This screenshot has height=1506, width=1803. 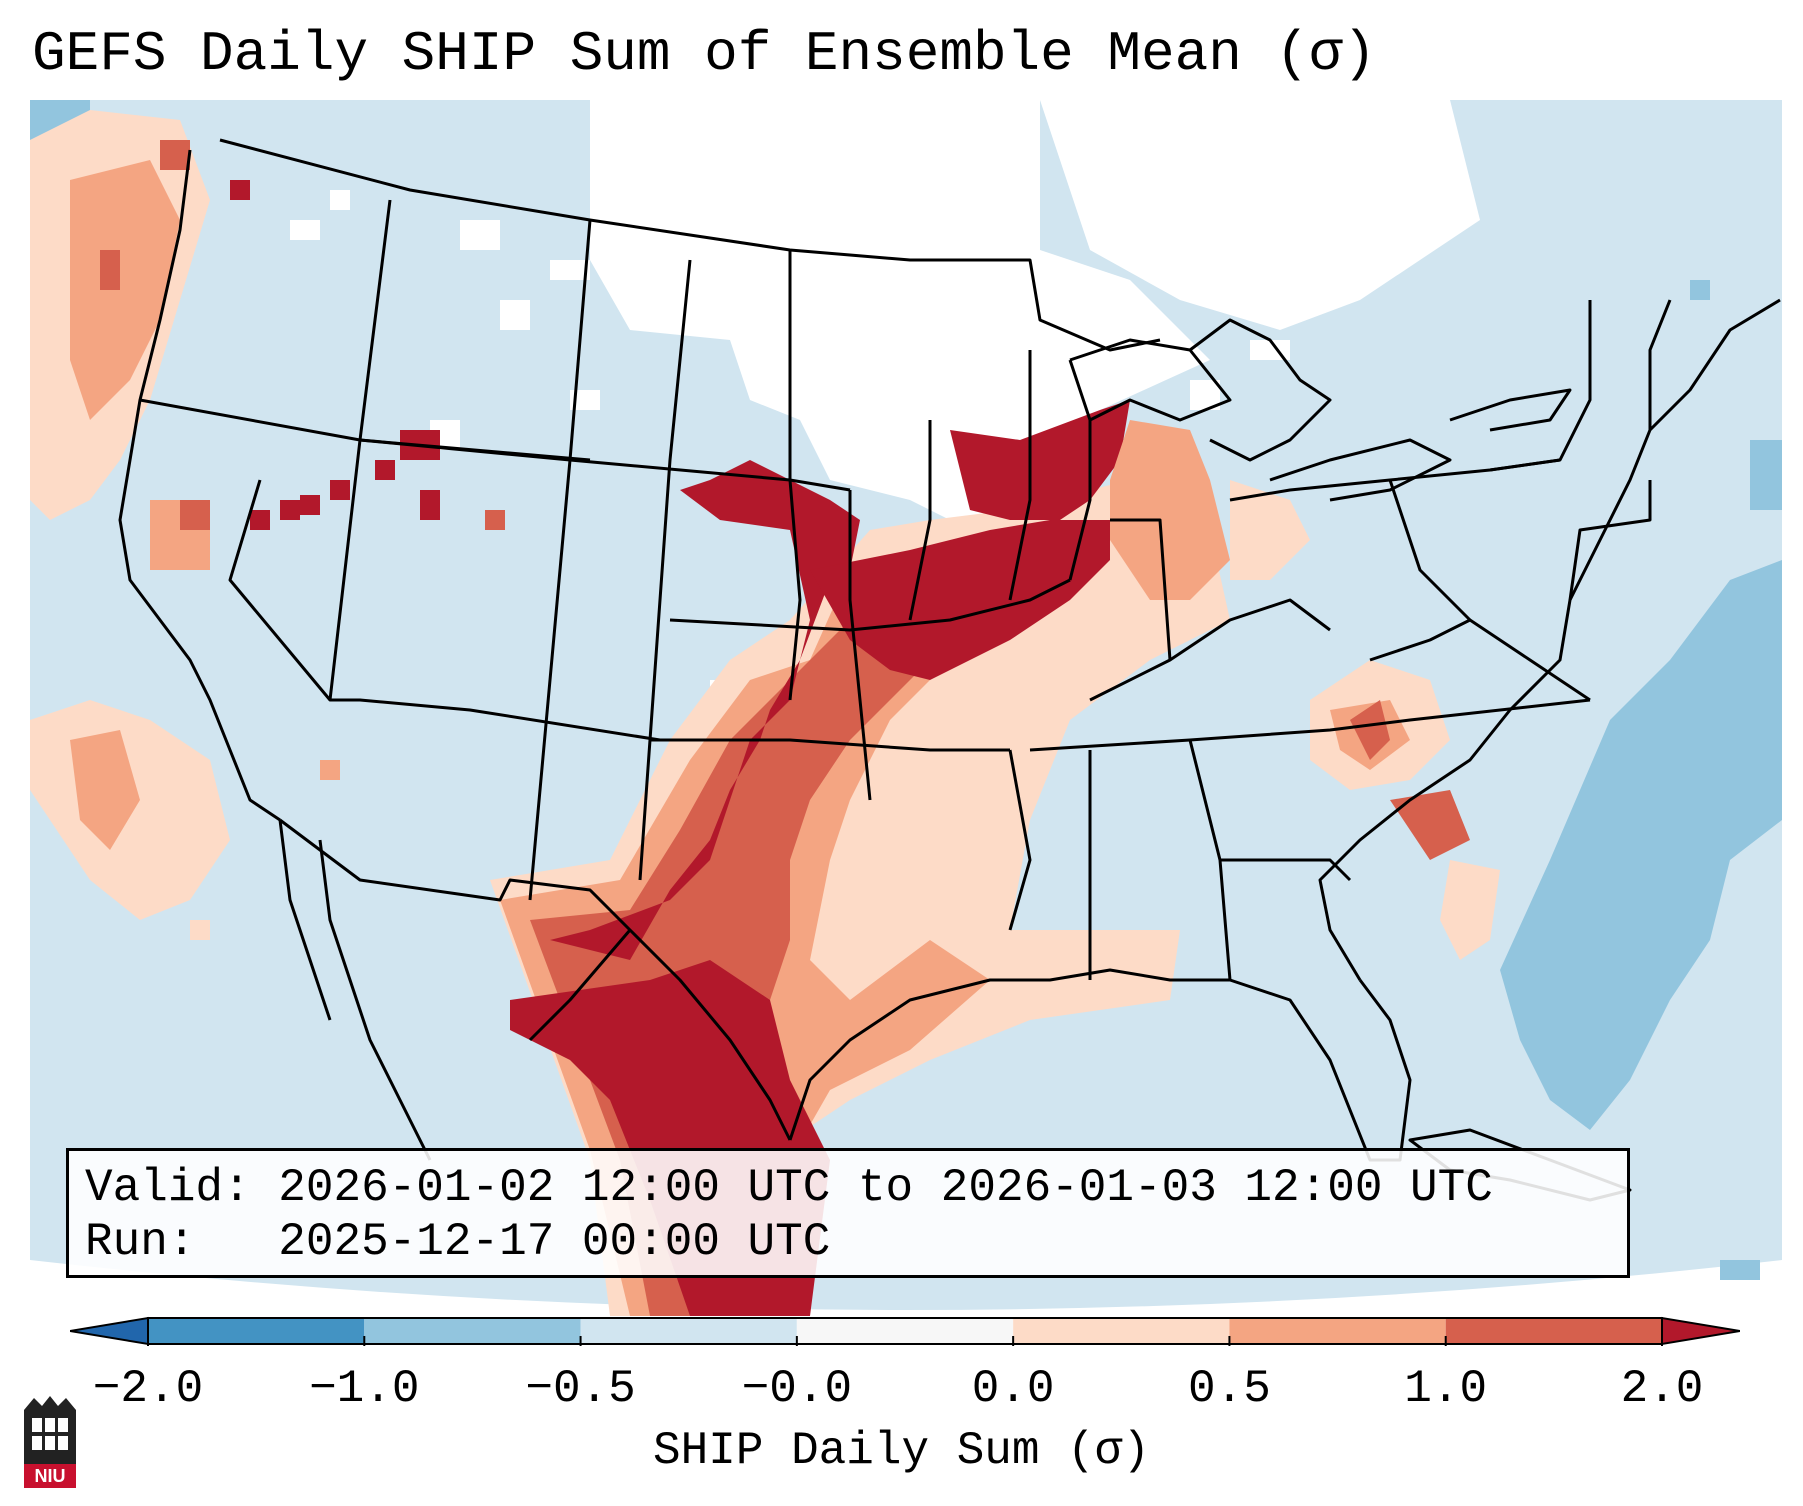 What do you see at coordinates (901, 1451) in the screenshot?
I see `colorbar-label: SHIP Daily Sum (σ)` at bounding box center [901, 1451].